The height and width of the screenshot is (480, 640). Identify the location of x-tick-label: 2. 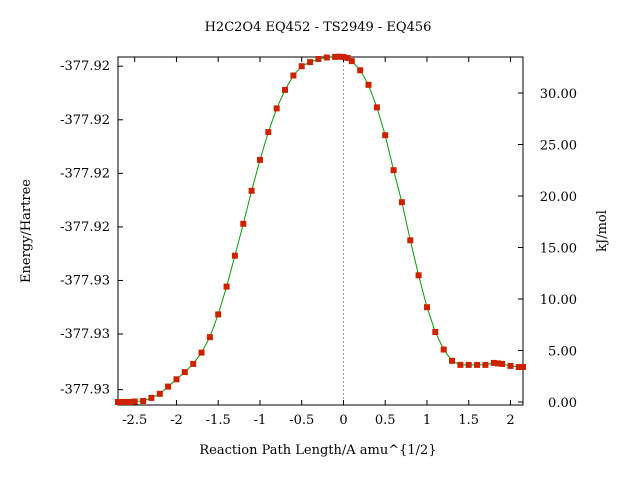
(510, 420).